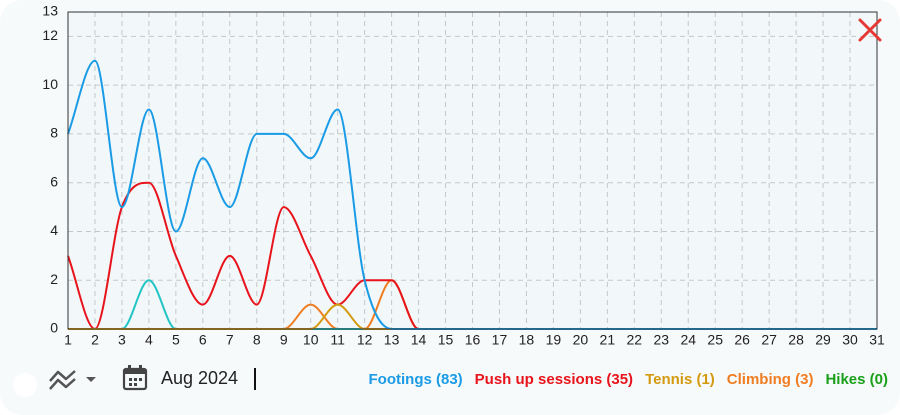  What do you see at coordinates (72, 380) in the screenshot?
I see `chart-type-menu` at bounding box center [72, 380].